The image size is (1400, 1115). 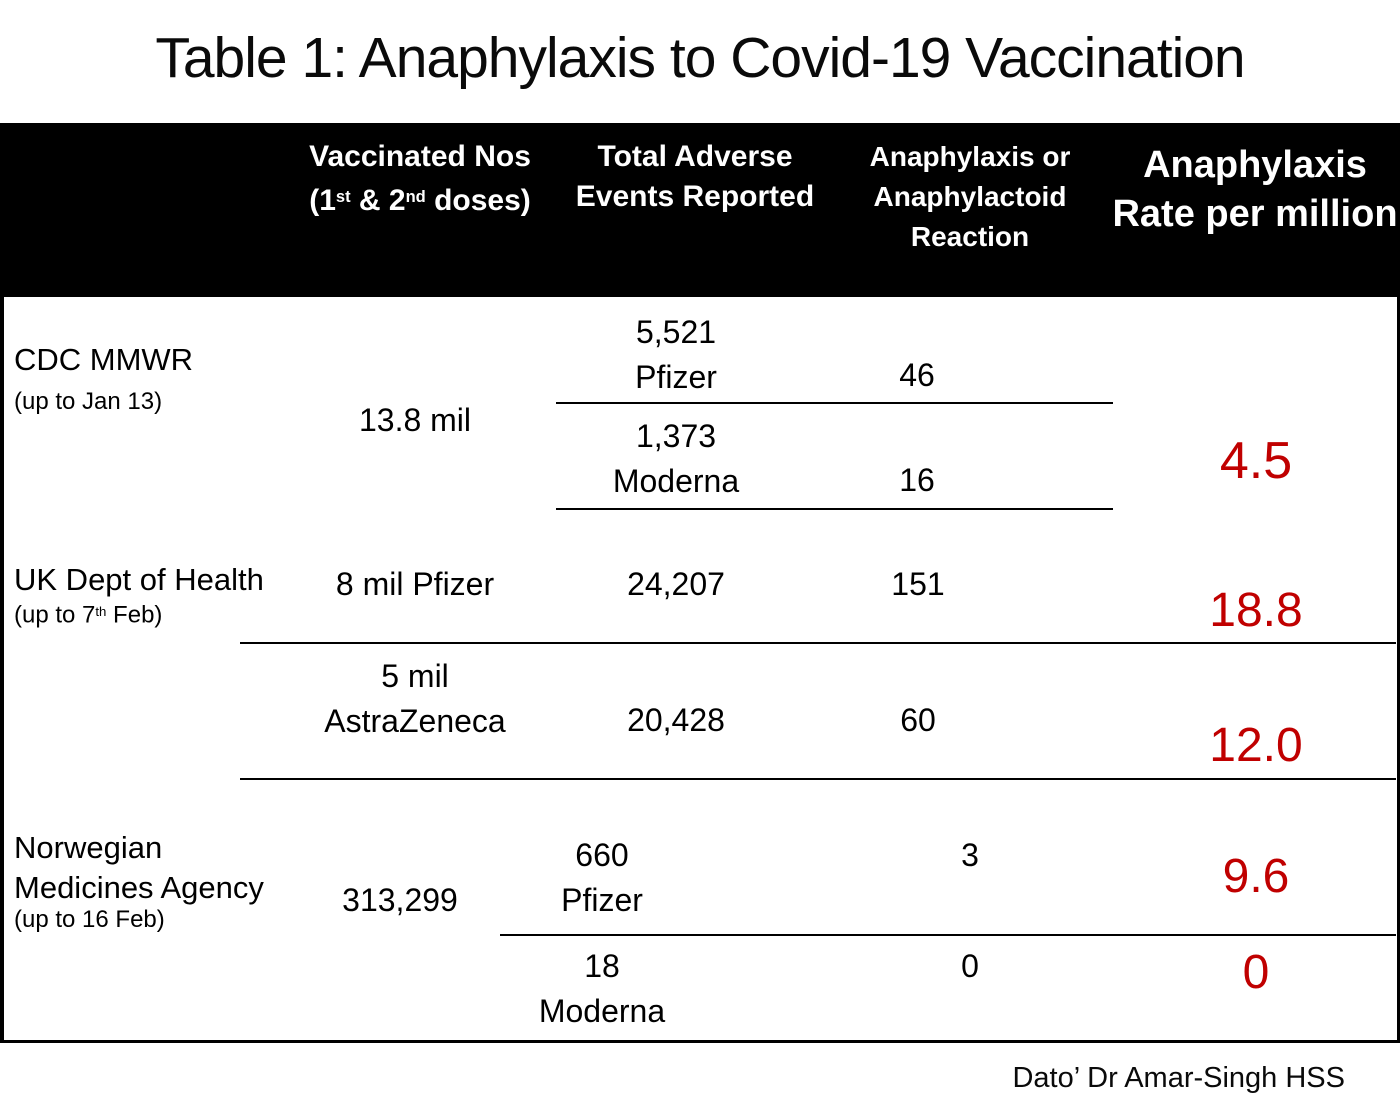 I want to click on cell-uk-az-events: 20,428, so click(x=676, y=720).